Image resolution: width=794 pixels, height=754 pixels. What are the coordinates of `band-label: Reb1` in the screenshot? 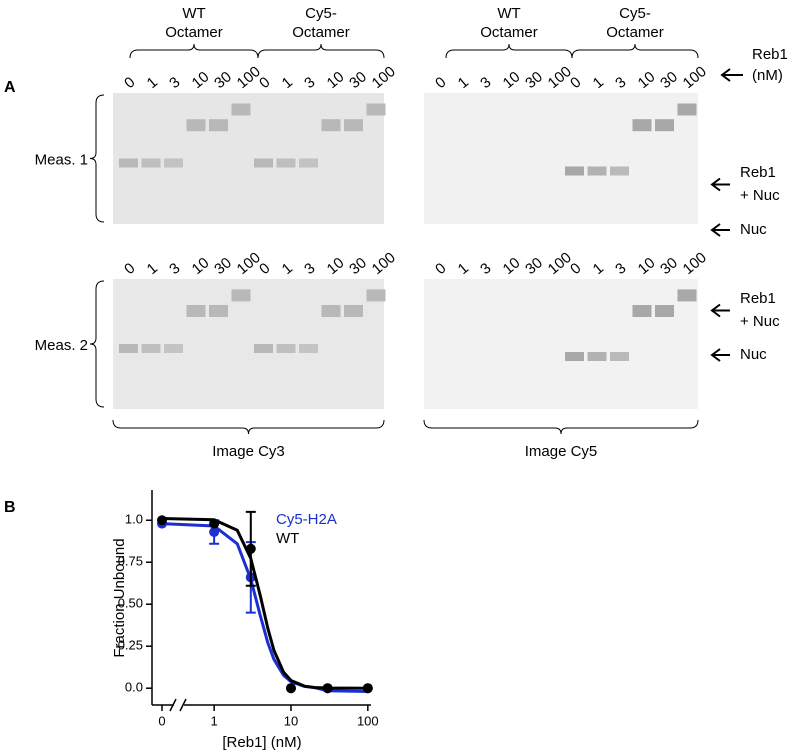 It's located at (758, 298).